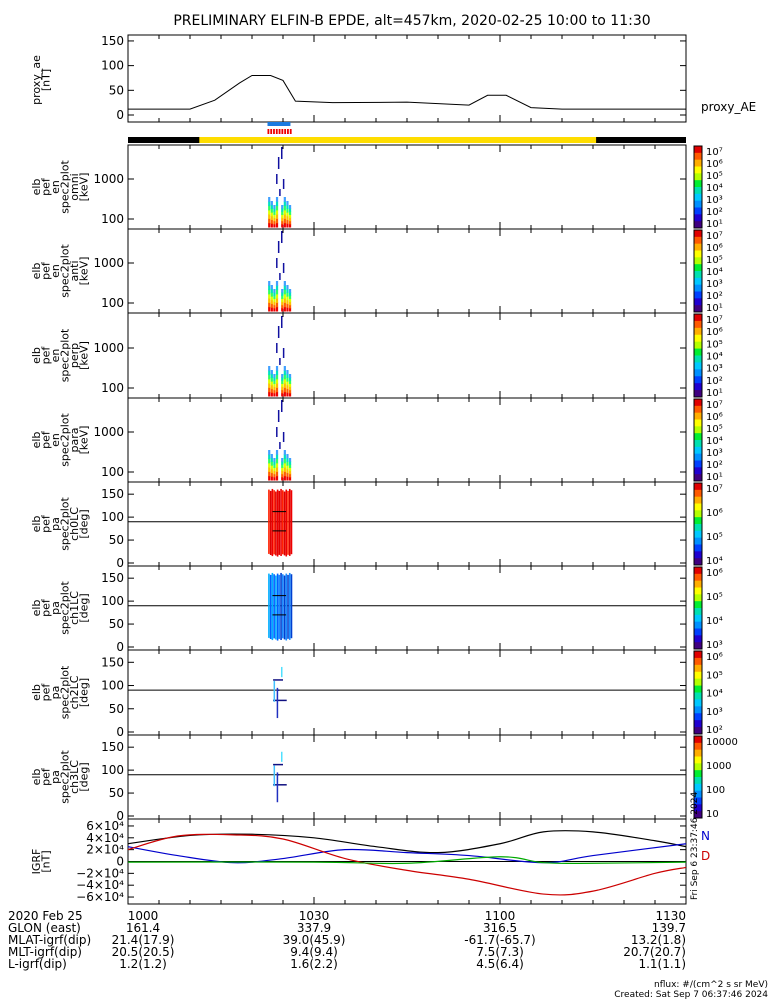  Describe the element at coordinates (84, 355) in the screenshot. I see `spec-perp-ylabel-line: [keV]` at that location.